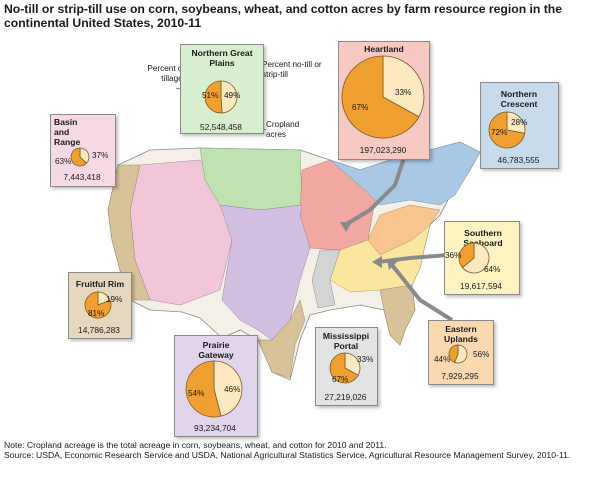 The width and height of the screenshot is (602, 486). I want to click on pie-slice-notill-northern-great-plains, so click(229, 97).